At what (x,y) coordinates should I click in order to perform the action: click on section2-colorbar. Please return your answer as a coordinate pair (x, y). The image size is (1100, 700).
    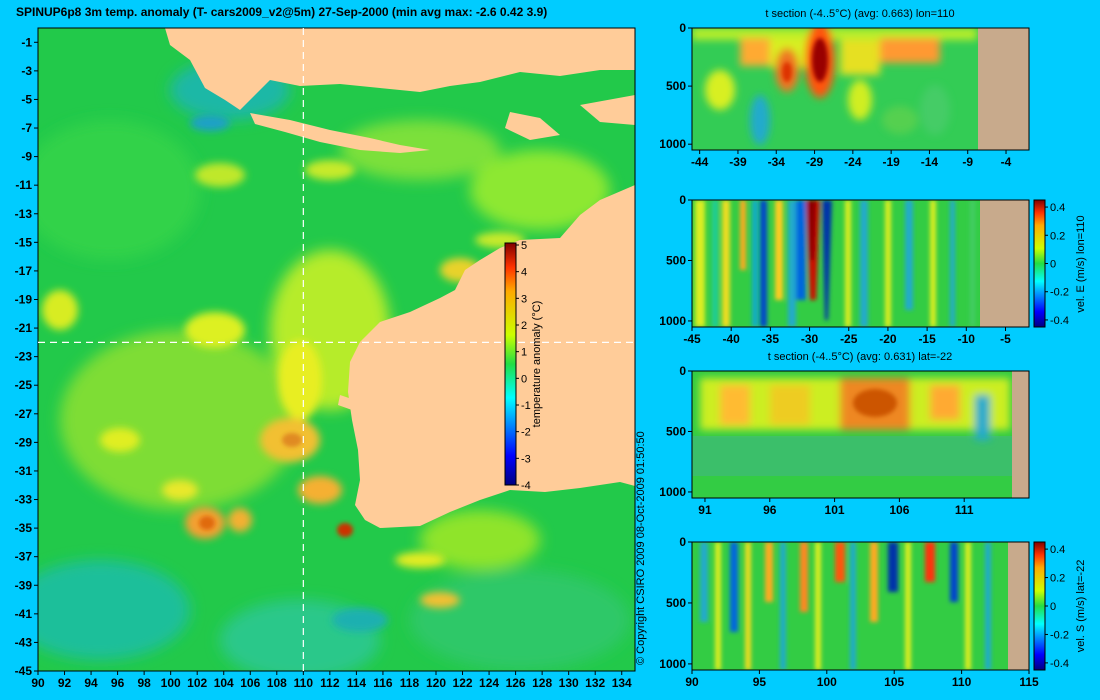
    Looking at the image, I should click on (1039, 263).